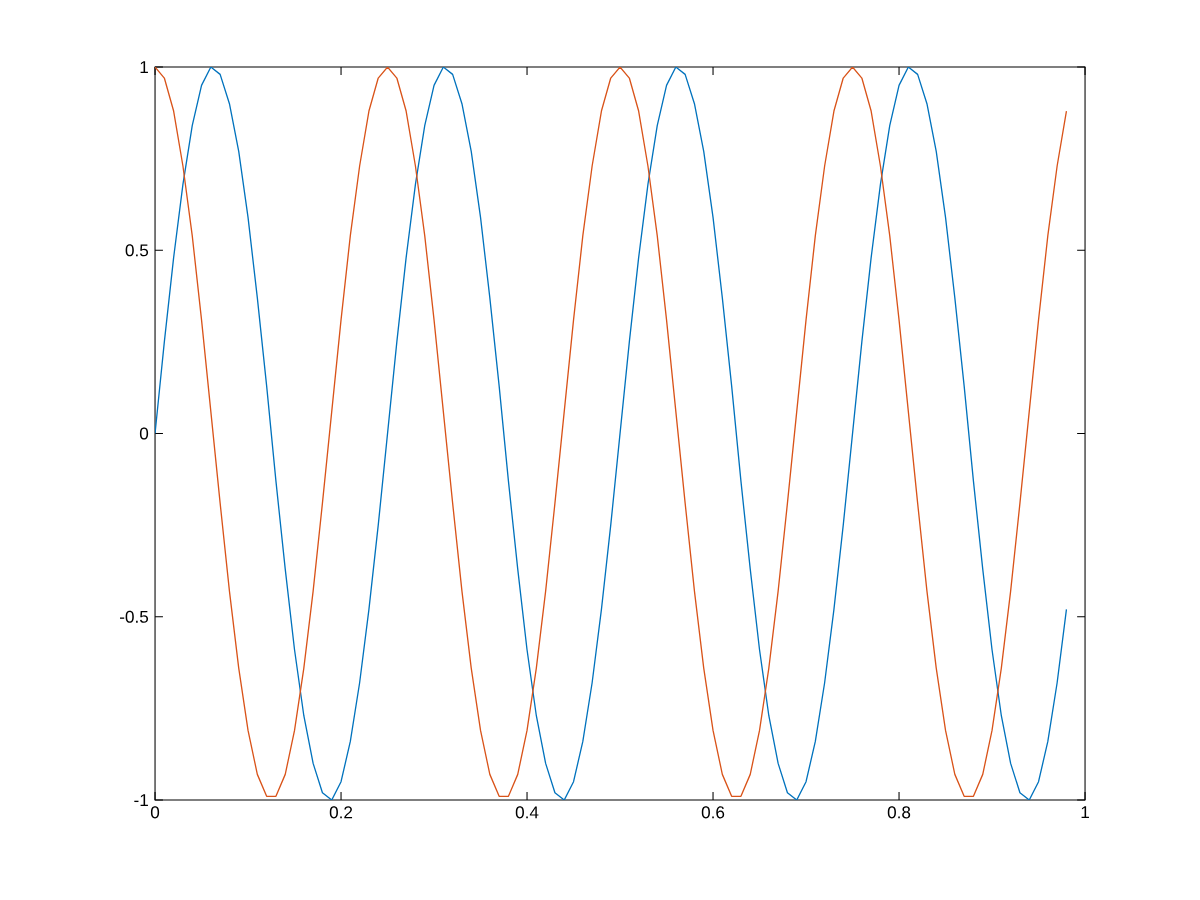 Image resolution: width=1200 pixels, height=900 pixels. What do you see at coordinates (527, 812) in the screenshot?
I see `x-tick-label: 0.4` at bounding box center [527, 812].